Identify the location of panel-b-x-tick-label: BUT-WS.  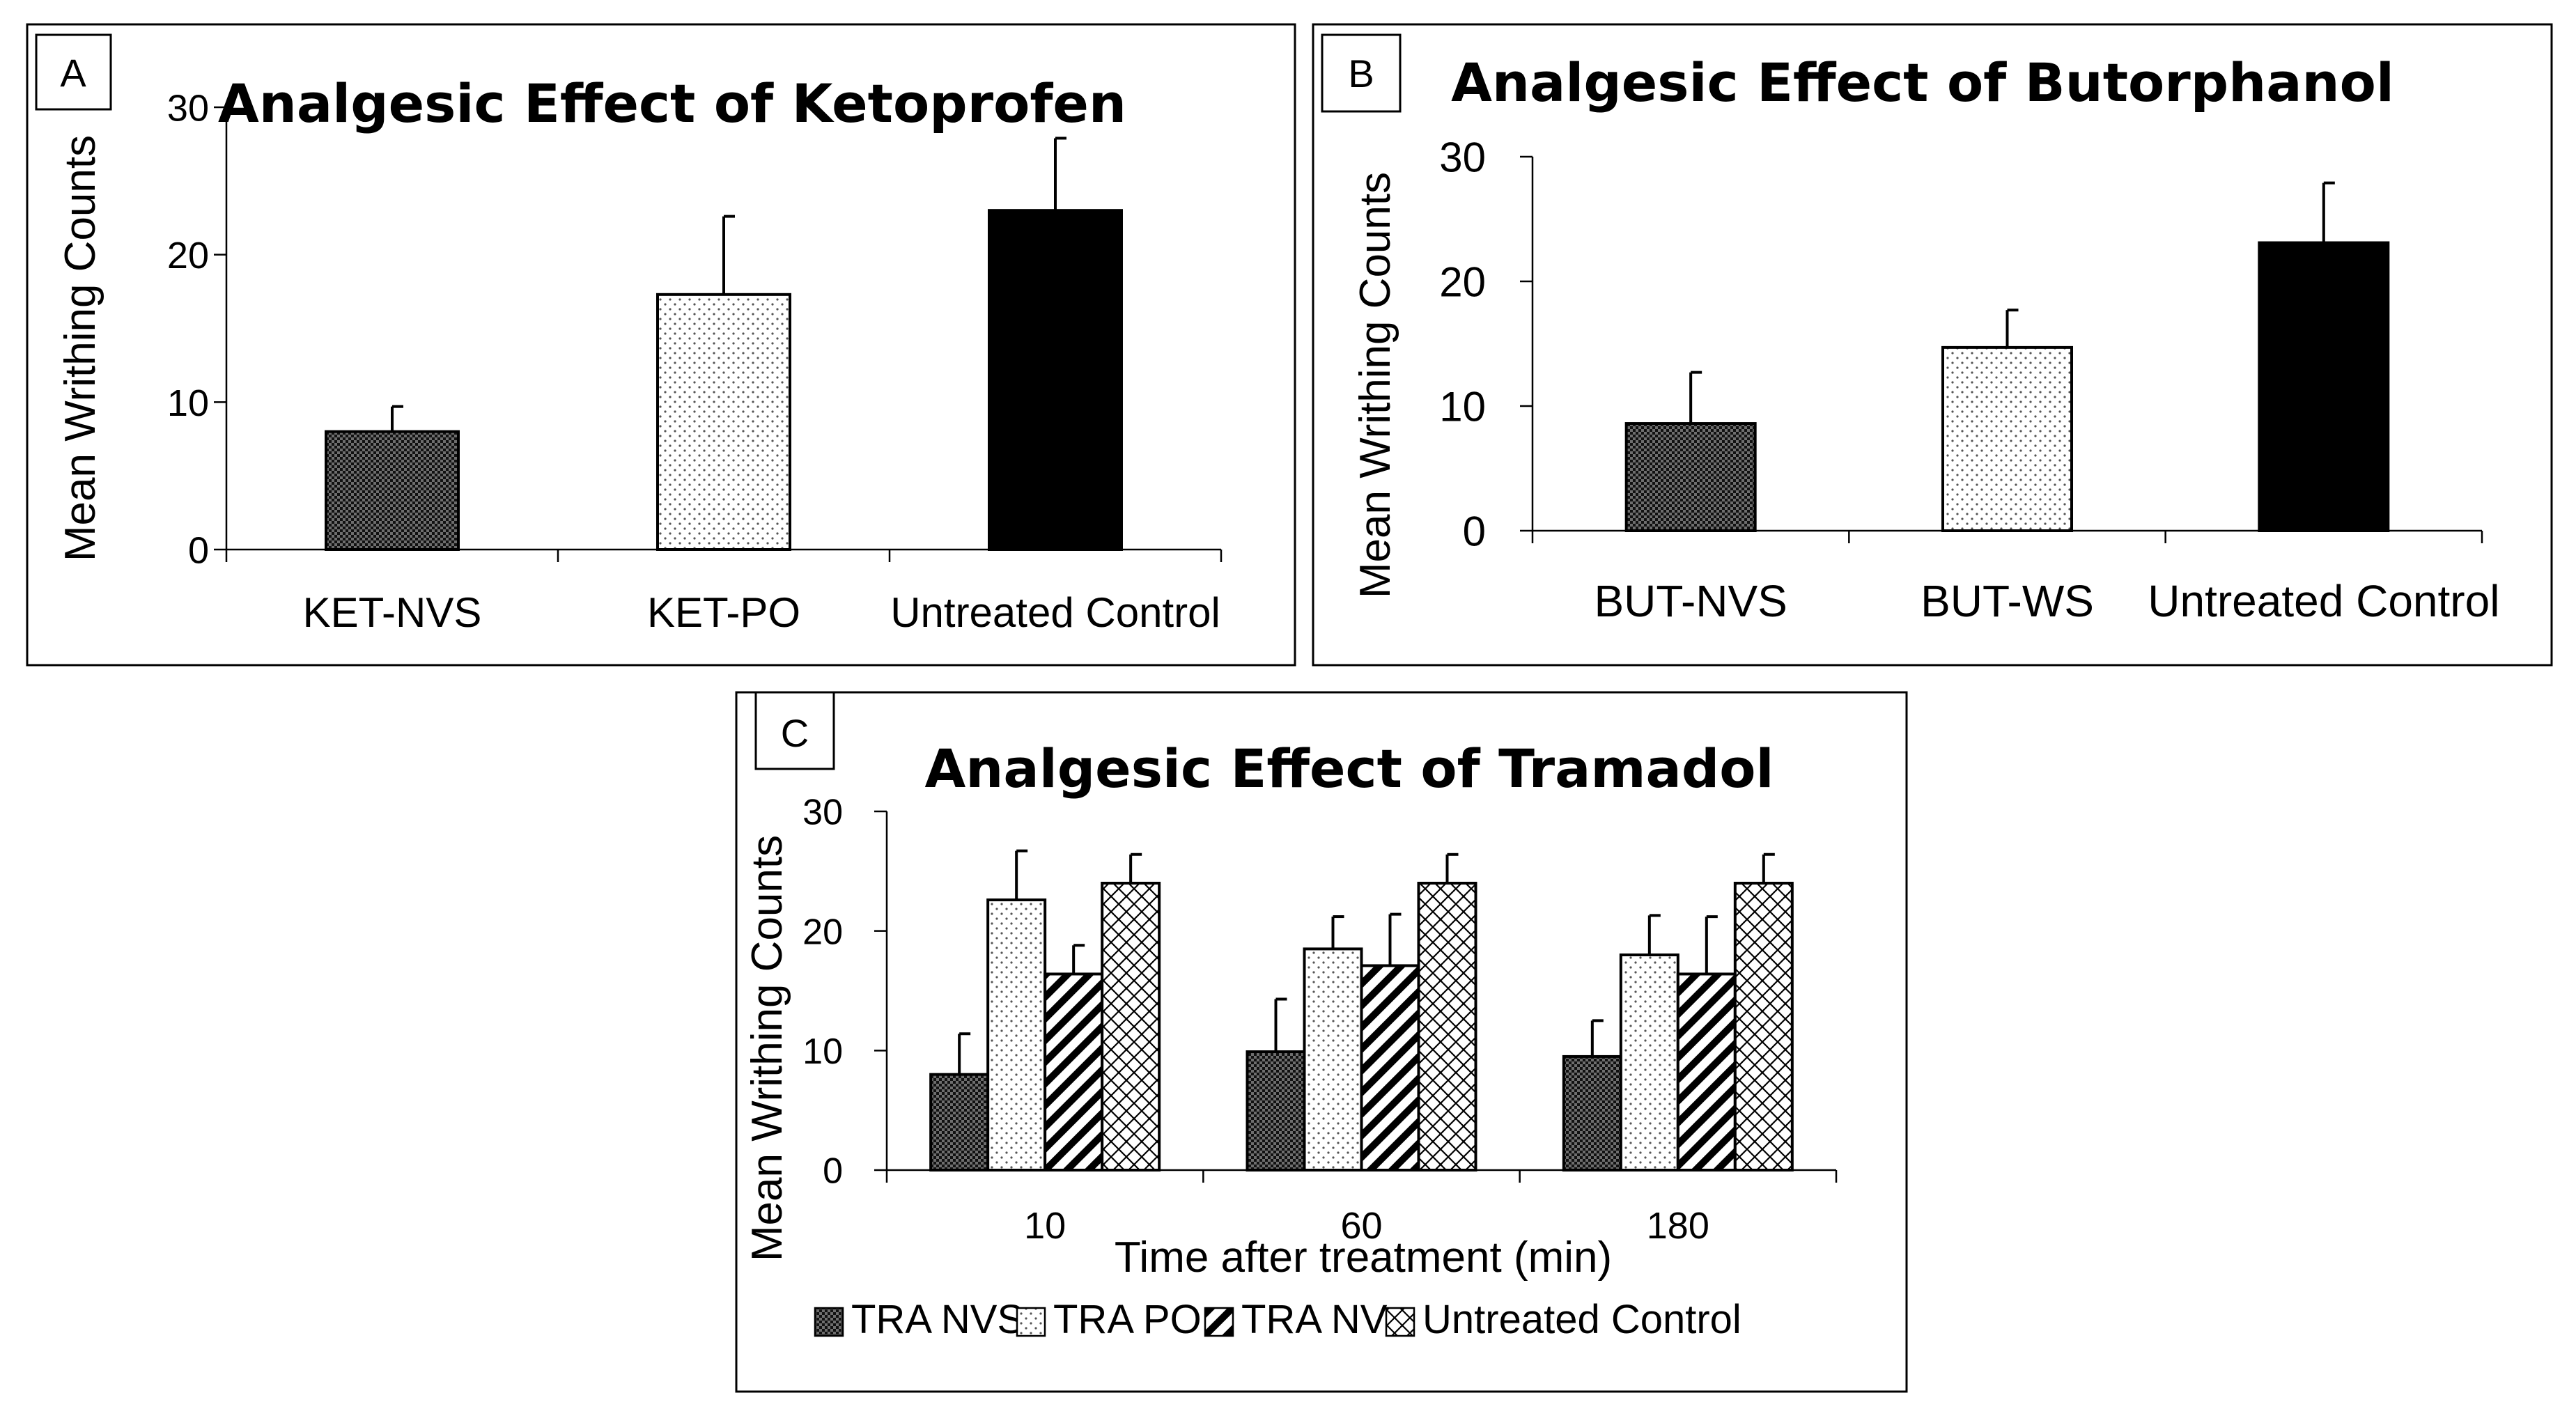
(2007, 601).